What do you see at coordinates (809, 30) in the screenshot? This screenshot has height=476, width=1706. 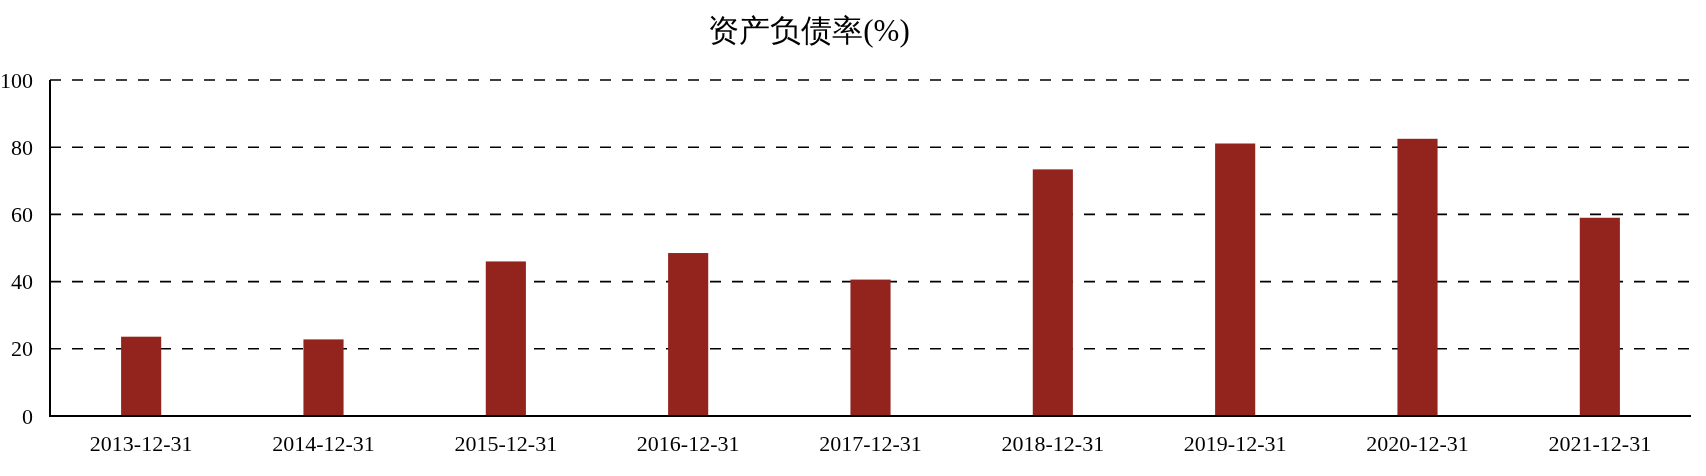 I see `chart-title: 资产负债率(%)` at bounding box center [809, 30].